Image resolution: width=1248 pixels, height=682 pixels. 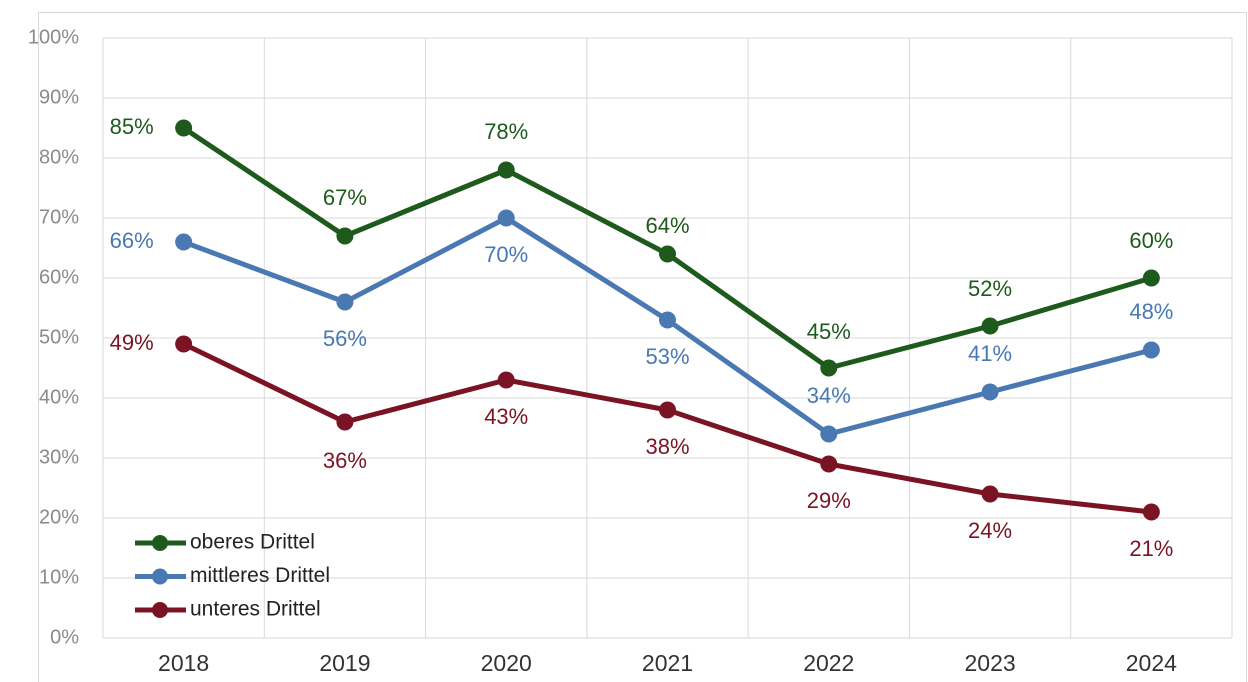 I want to click on data-label: 85%, so click(x=132, y=126).